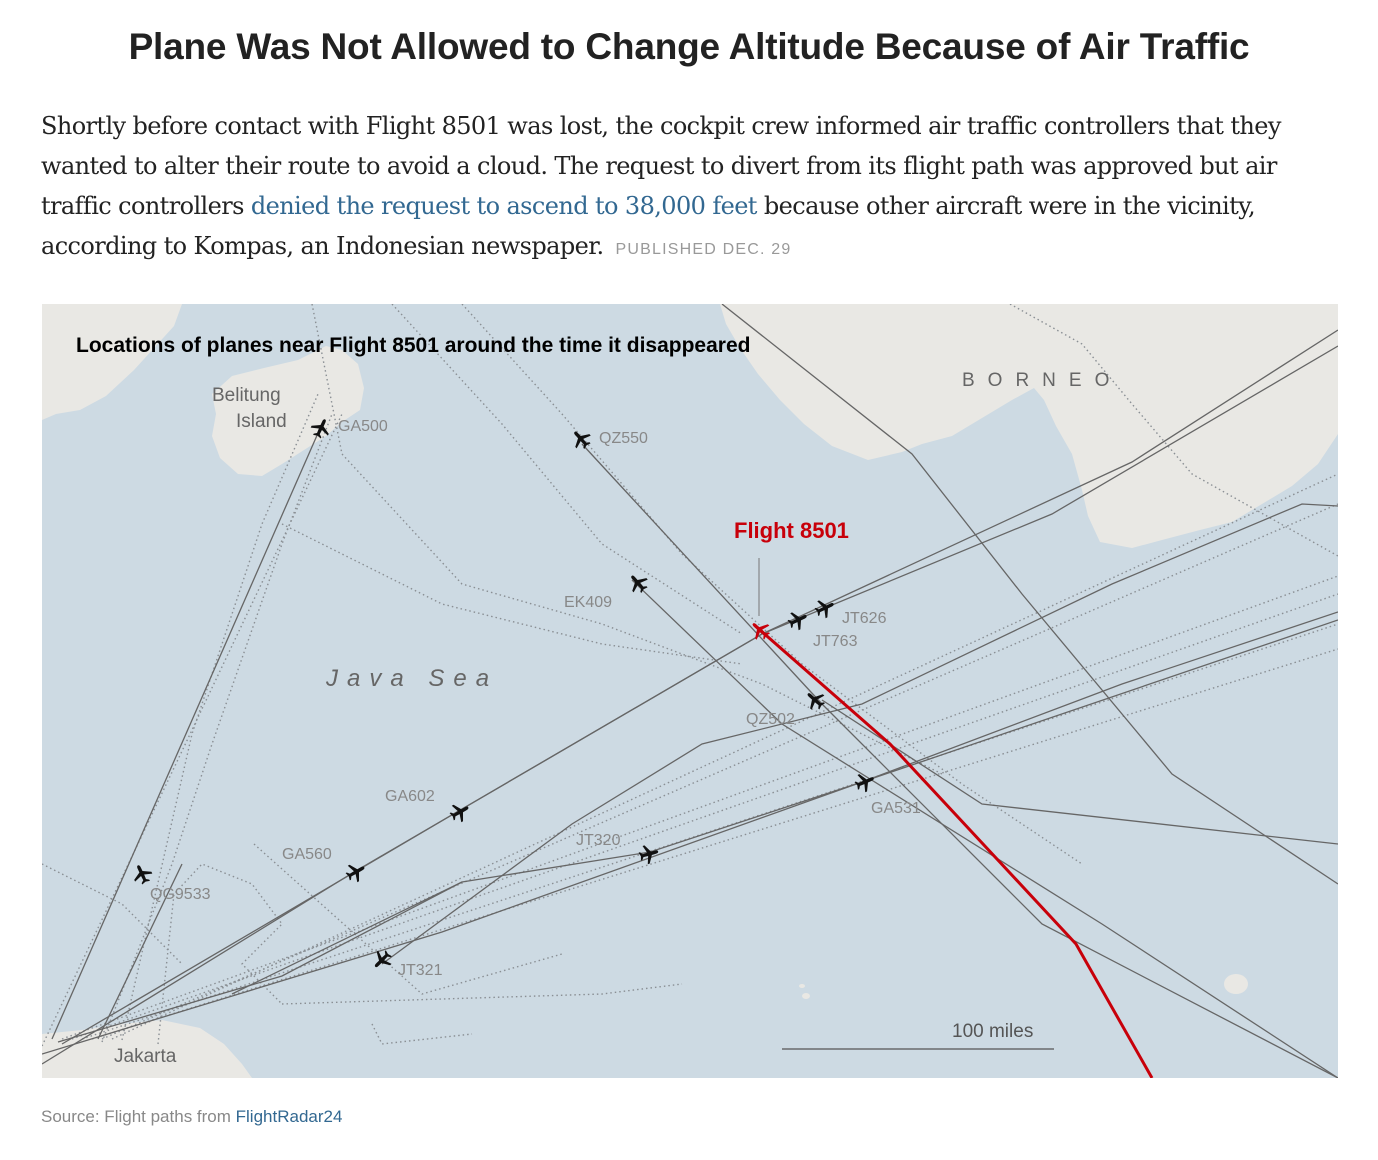 This screenshot has height=1160, width=1378. I want to click on place-jakarta: Jakarta, so click(145, 1056).